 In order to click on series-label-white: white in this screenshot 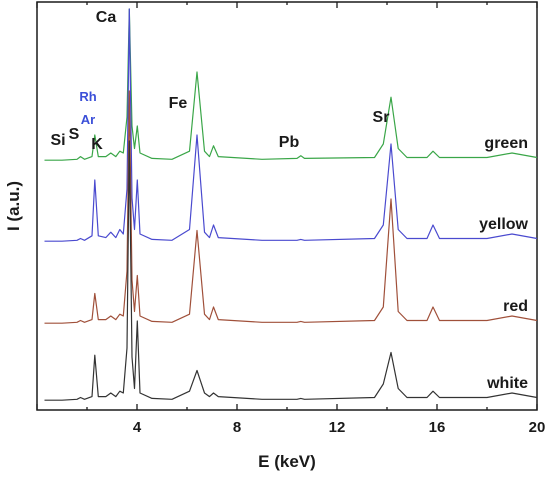, I will do `click(507, 383)`.